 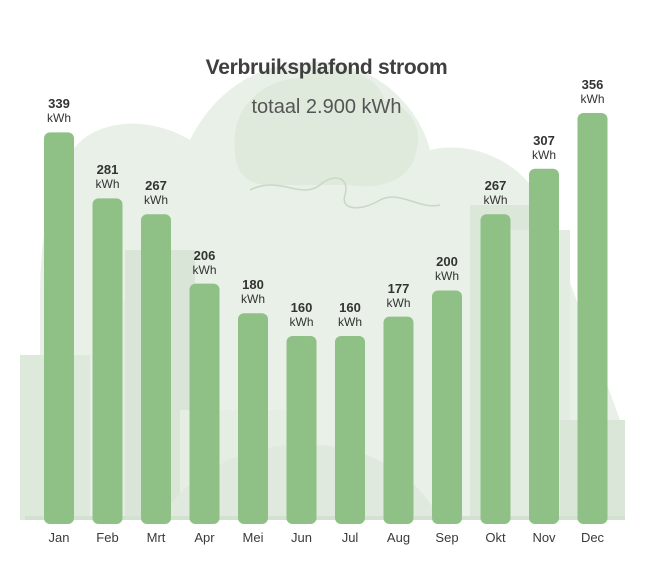 What do you see at coordinates (301, 429) in the screenshot?
I see `bar-jun` at bounding box center [301, 429].